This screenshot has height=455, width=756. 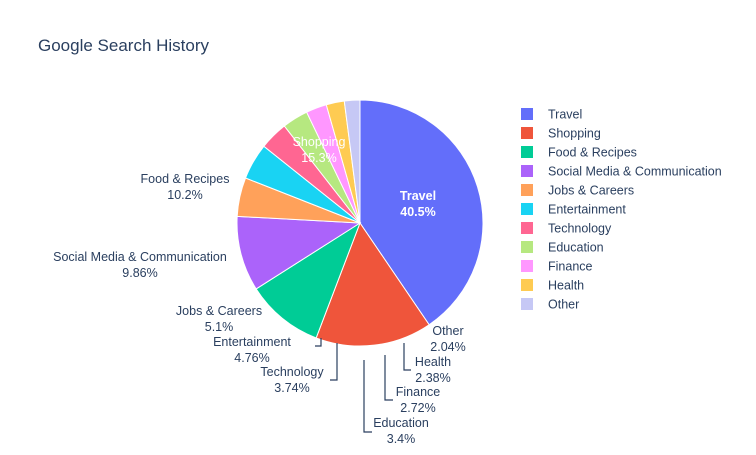 I want to click on legend-swatch-social-media-communication, so click(x=527, y=171).